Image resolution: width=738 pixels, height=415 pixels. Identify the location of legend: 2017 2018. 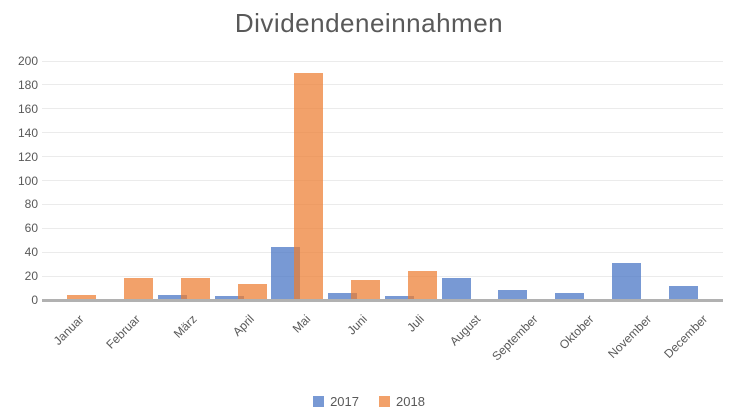
(369, 401).